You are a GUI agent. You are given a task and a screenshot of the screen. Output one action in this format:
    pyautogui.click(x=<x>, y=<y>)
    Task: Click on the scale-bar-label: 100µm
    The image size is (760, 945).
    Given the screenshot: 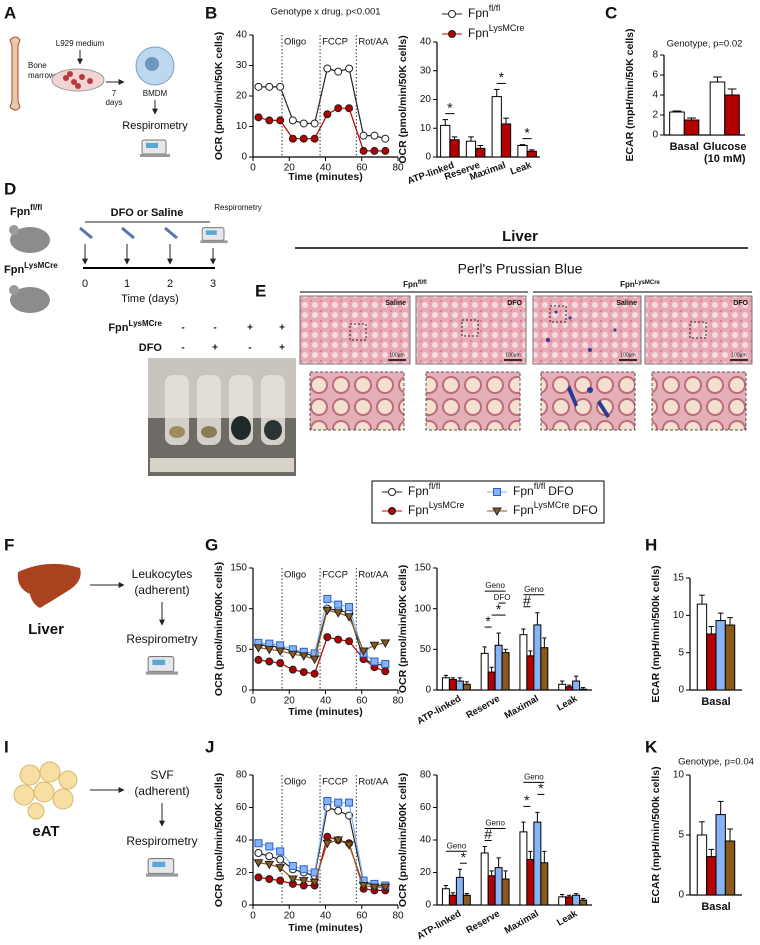 What is the action you would take?
    pyautogui.click(x=738, y=355)
    